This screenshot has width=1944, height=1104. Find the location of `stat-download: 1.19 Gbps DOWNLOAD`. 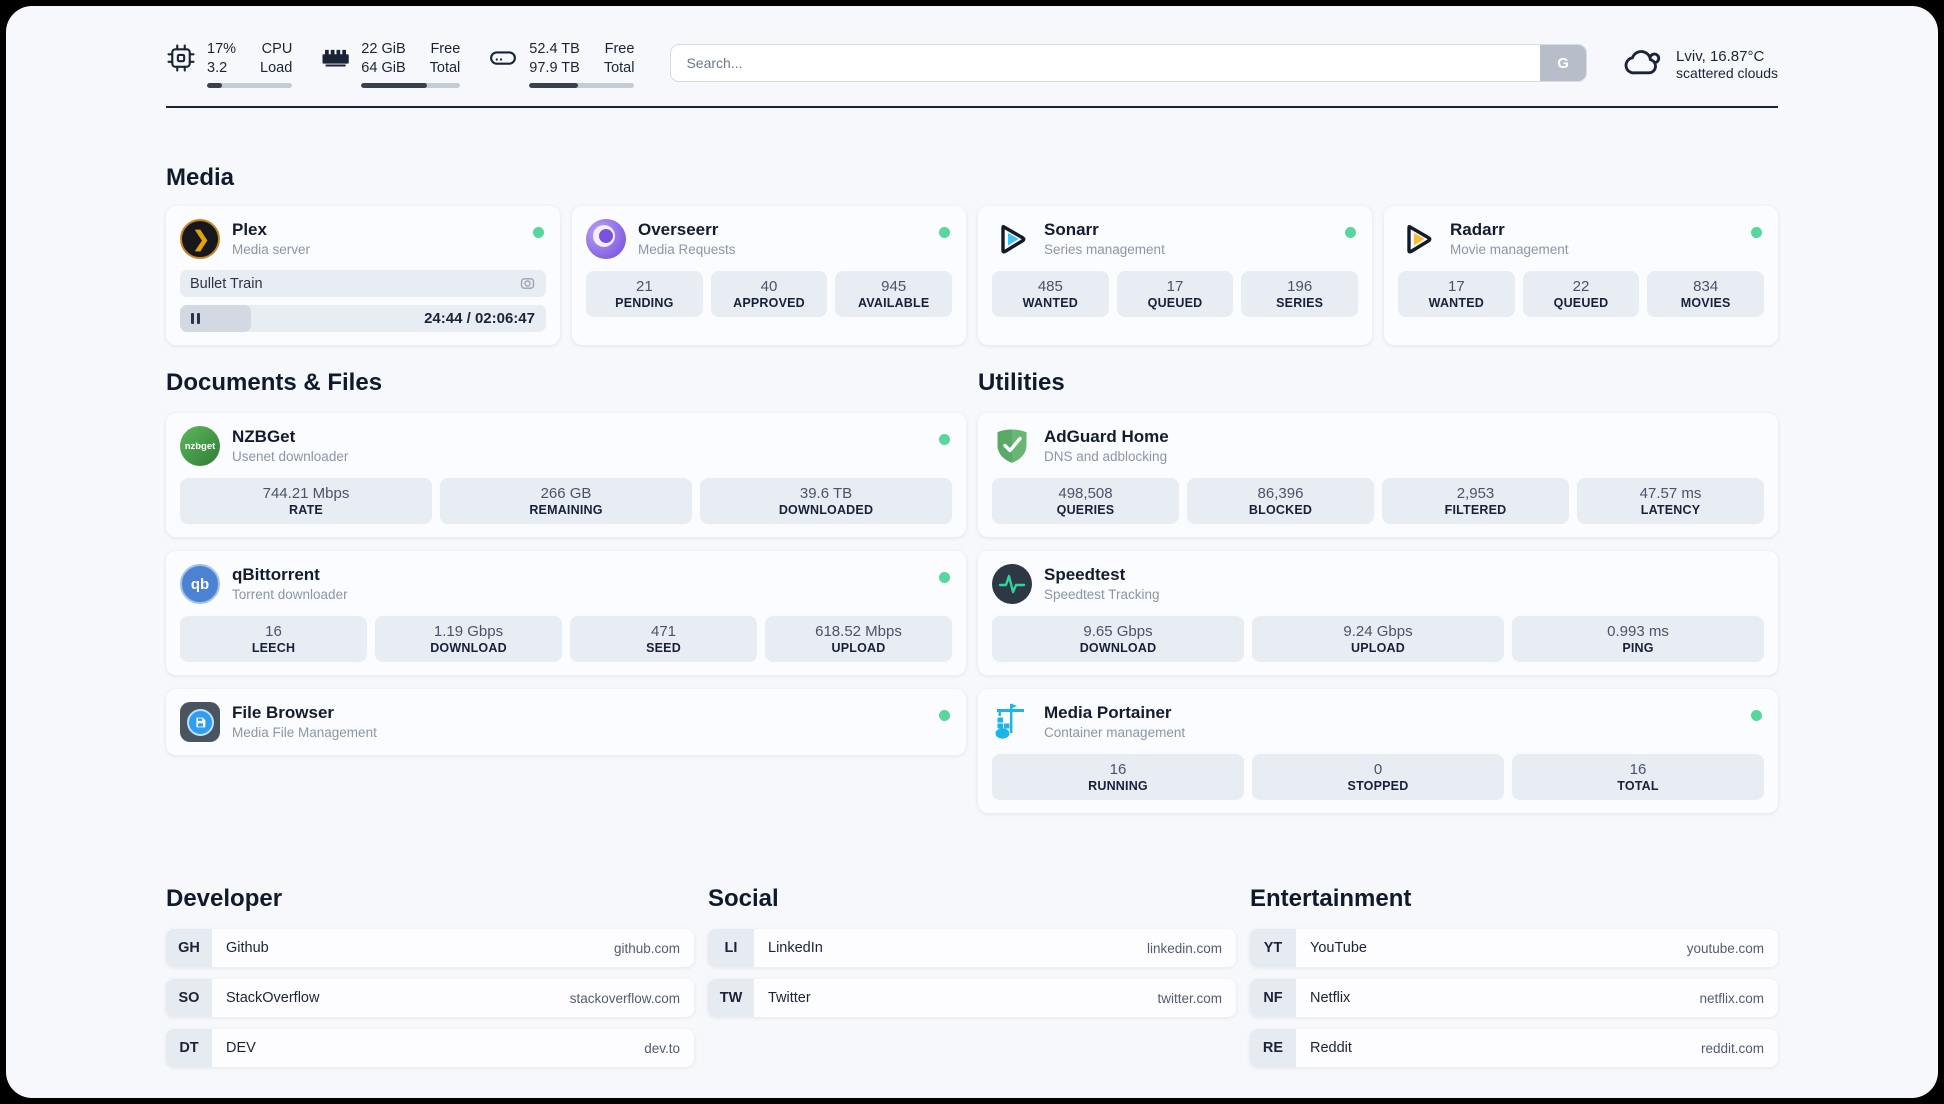

stat-download: 1.19 Gbps DOWNLOAD is located at coordinates (468, 639).